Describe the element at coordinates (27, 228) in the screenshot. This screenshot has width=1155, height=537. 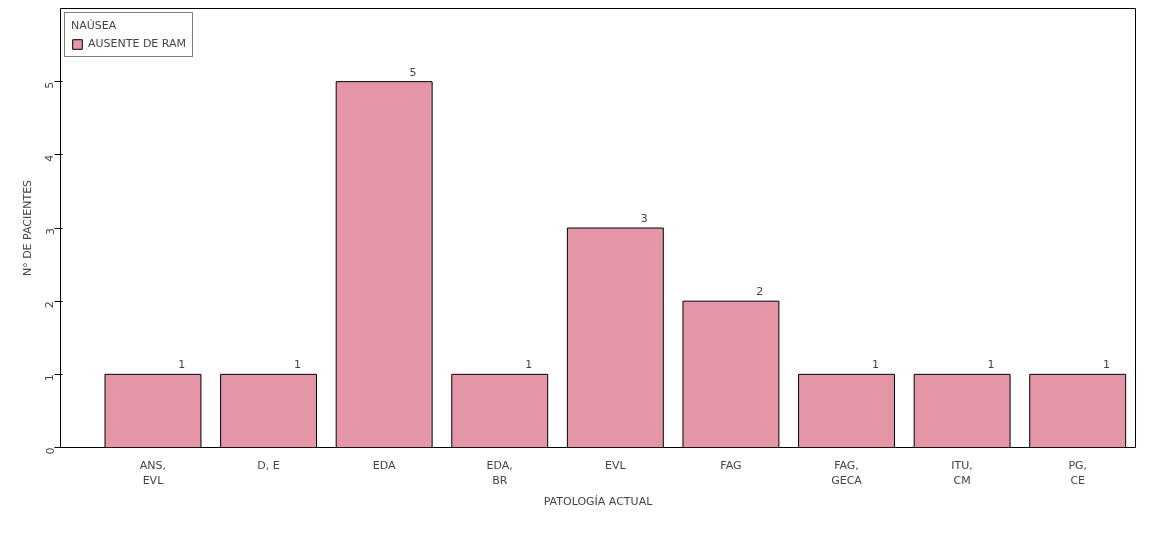
I see `y-axis-title: N° DE PACIENTES` at that location.